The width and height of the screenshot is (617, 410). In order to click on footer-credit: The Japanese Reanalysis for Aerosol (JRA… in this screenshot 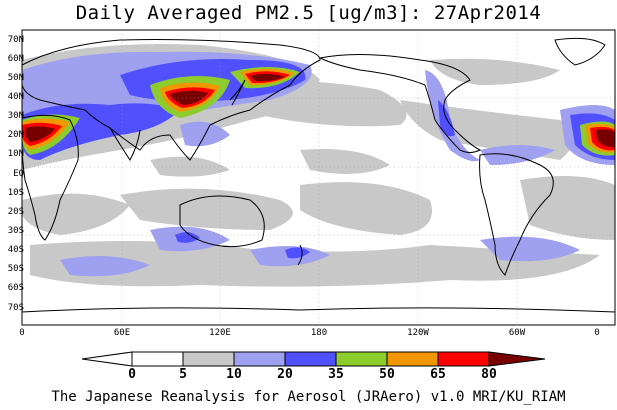, I will do `click(308, 397)`.